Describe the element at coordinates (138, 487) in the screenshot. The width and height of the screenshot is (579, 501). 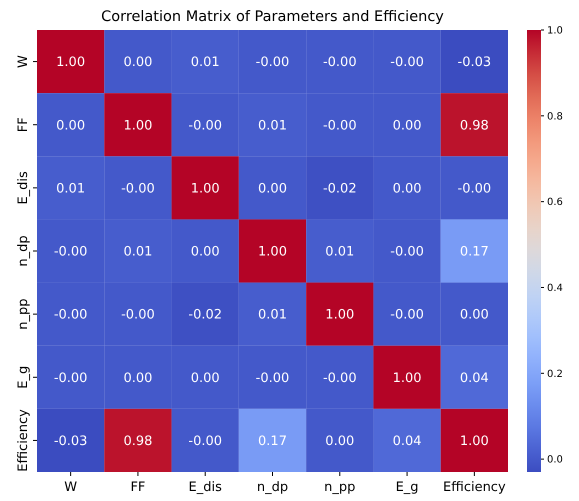
I see `x-tick-label: FF` at that location.